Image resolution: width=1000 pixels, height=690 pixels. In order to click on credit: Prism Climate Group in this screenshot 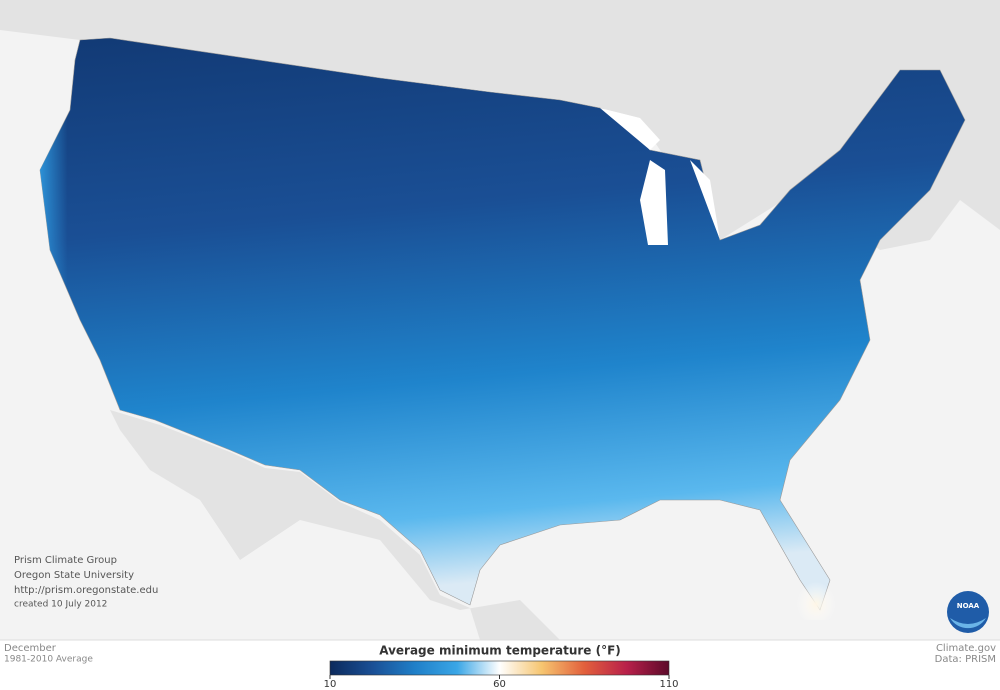, I will do `click(65, 560)`.